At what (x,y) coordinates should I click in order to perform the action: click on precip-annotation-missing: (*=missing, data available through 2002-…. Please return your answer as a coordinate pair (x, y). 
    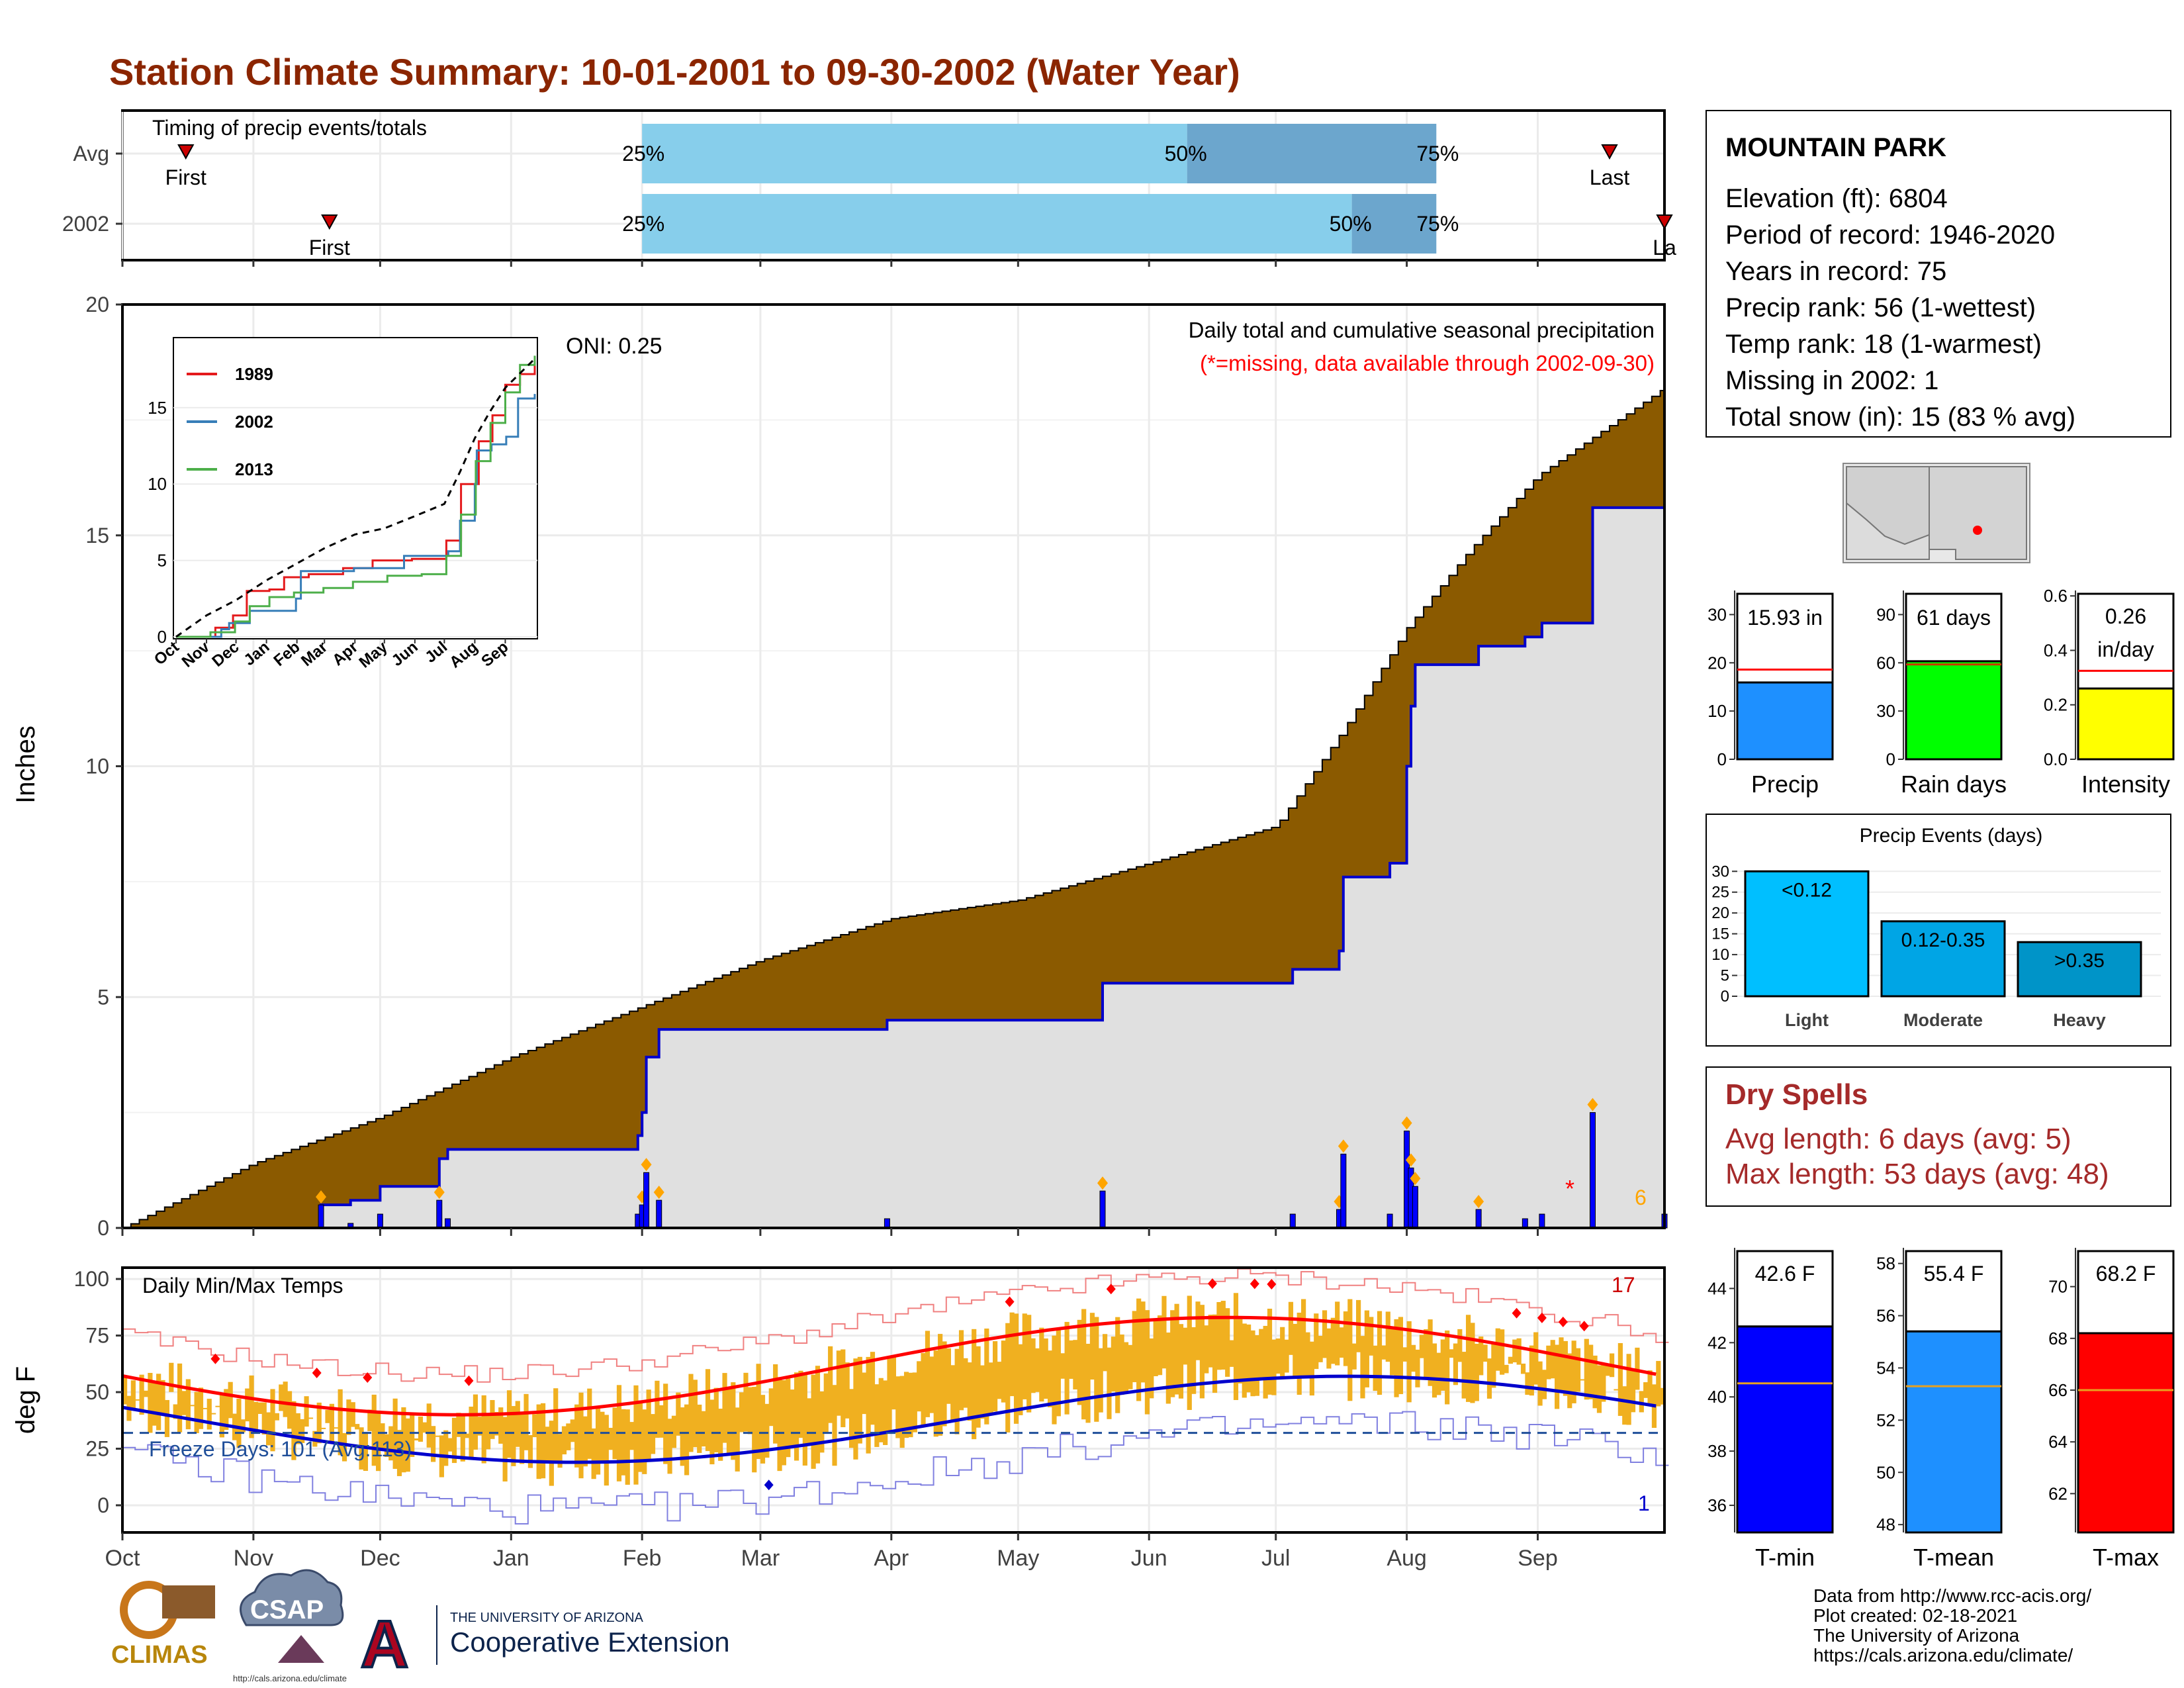
    Looking at the image, I should click on (1427, 363).